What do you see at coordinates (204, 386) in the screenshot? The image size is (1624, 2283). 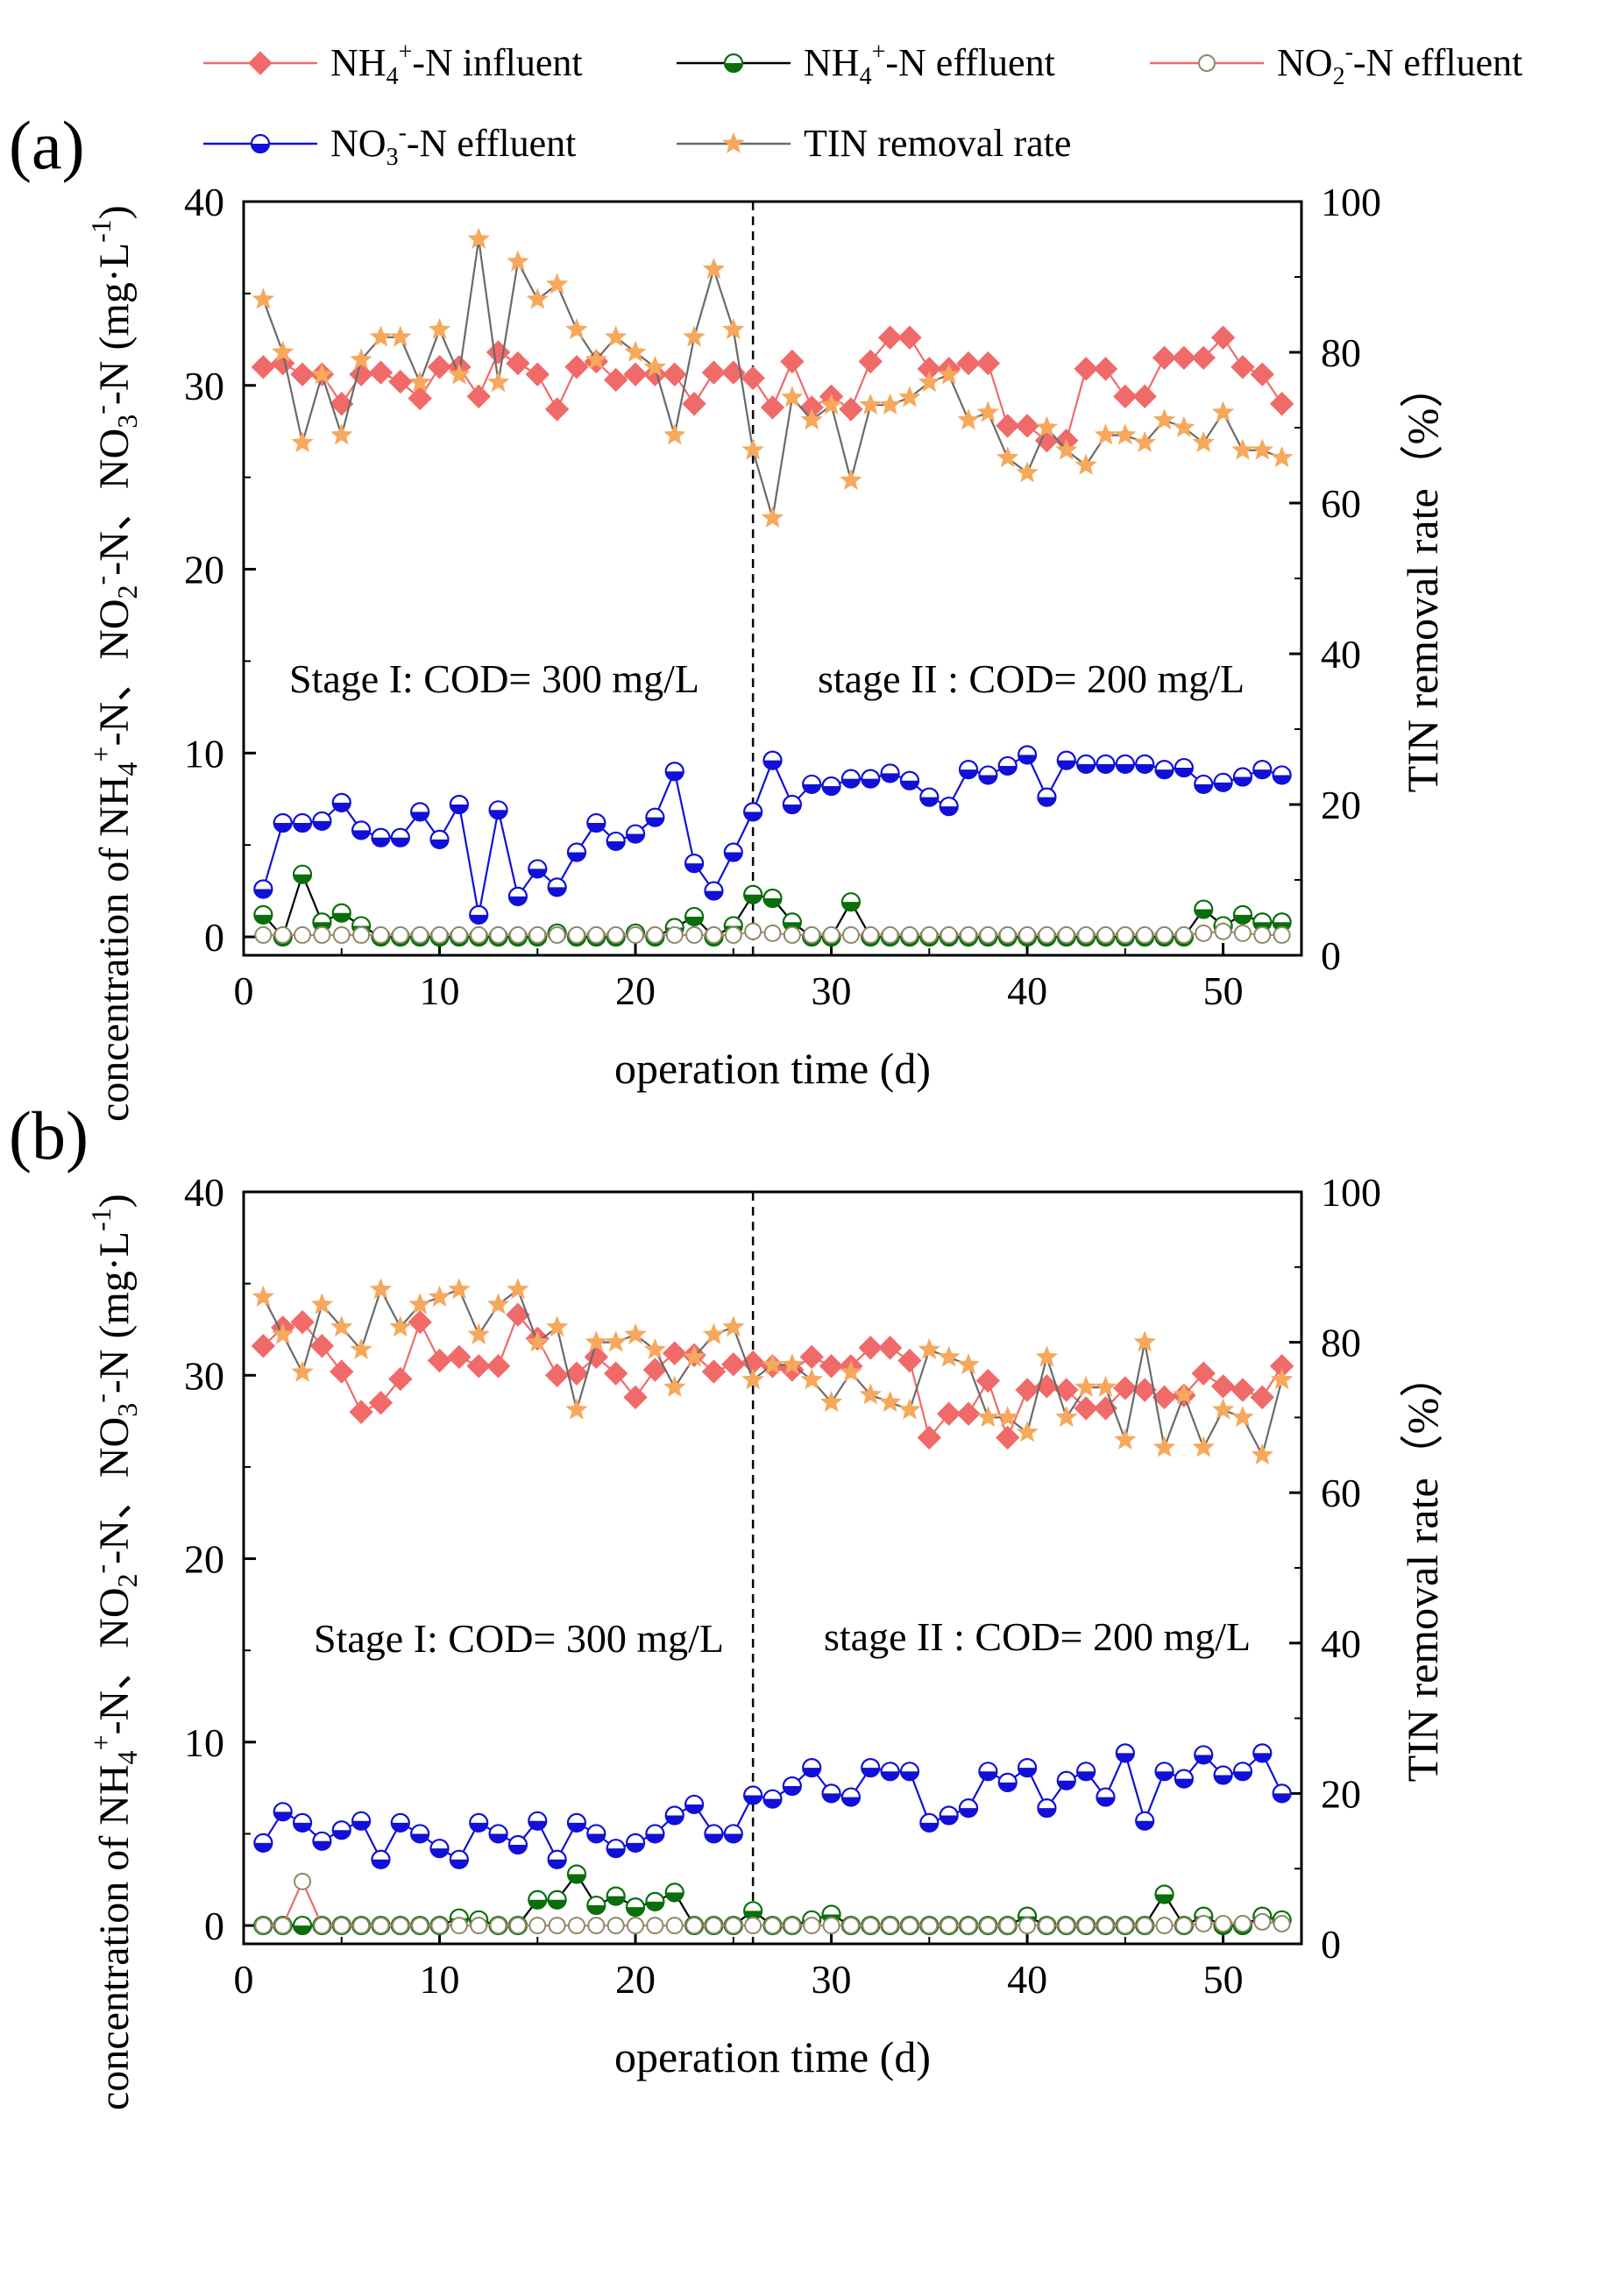 I see `y-left-tick-label: 30` at bounding box center [204, 386].